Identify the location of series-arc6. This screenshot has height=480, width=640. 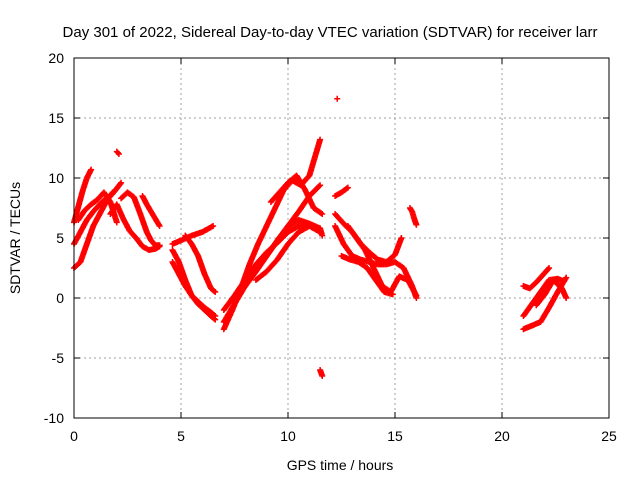
(135, 227).